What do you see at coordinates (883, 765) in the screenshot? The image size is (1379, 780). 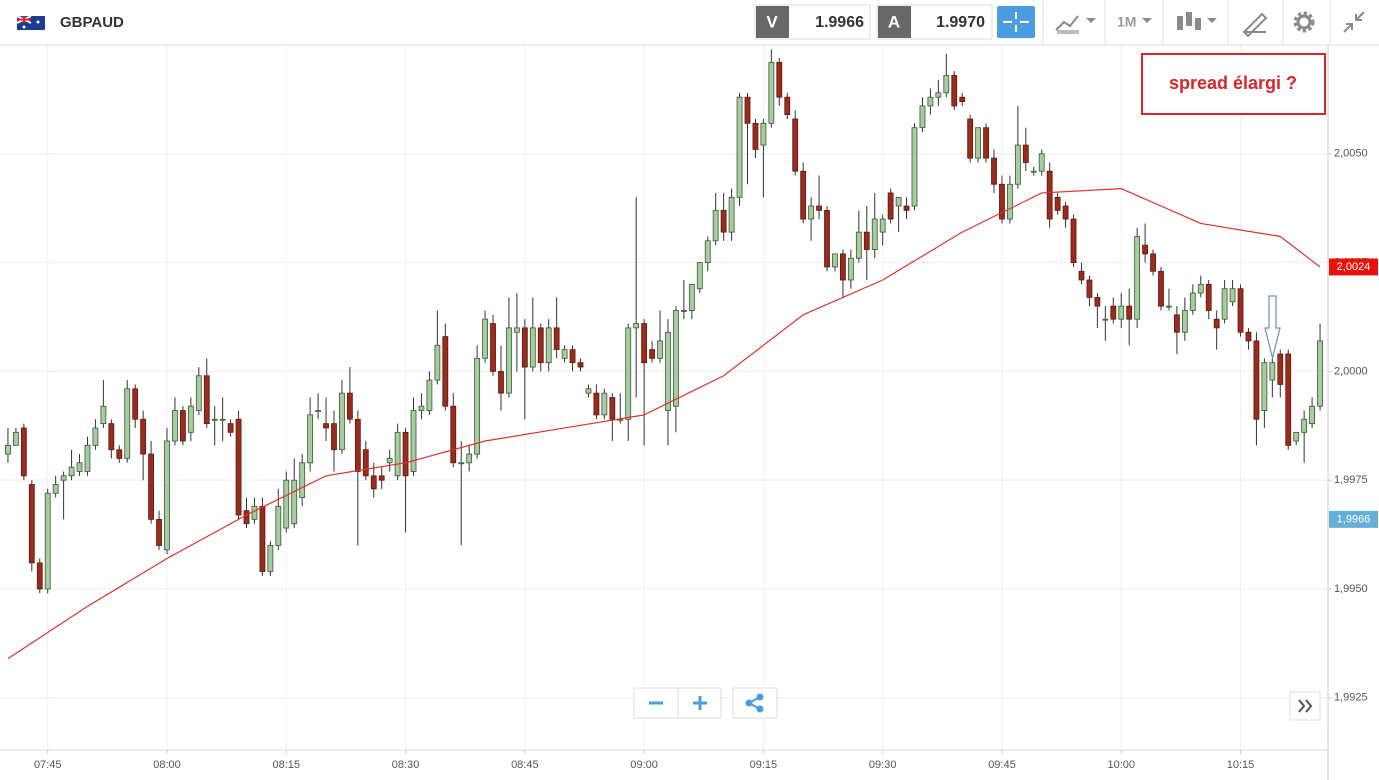 I see `x-tick-label: 09:30` at bounding box center [883, 765].